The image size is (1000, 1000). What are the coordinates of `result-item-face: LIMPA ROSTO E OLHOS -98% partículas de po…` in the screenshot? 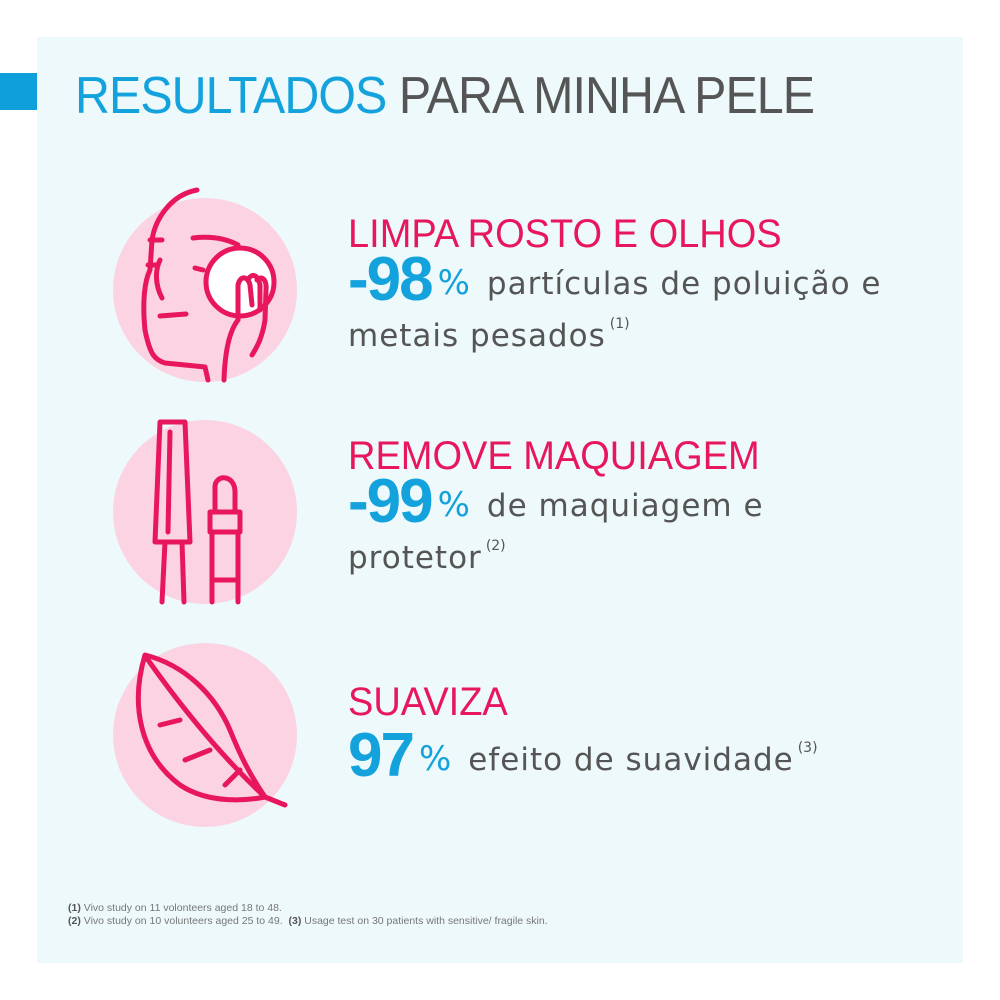 It's located at (615, 283).